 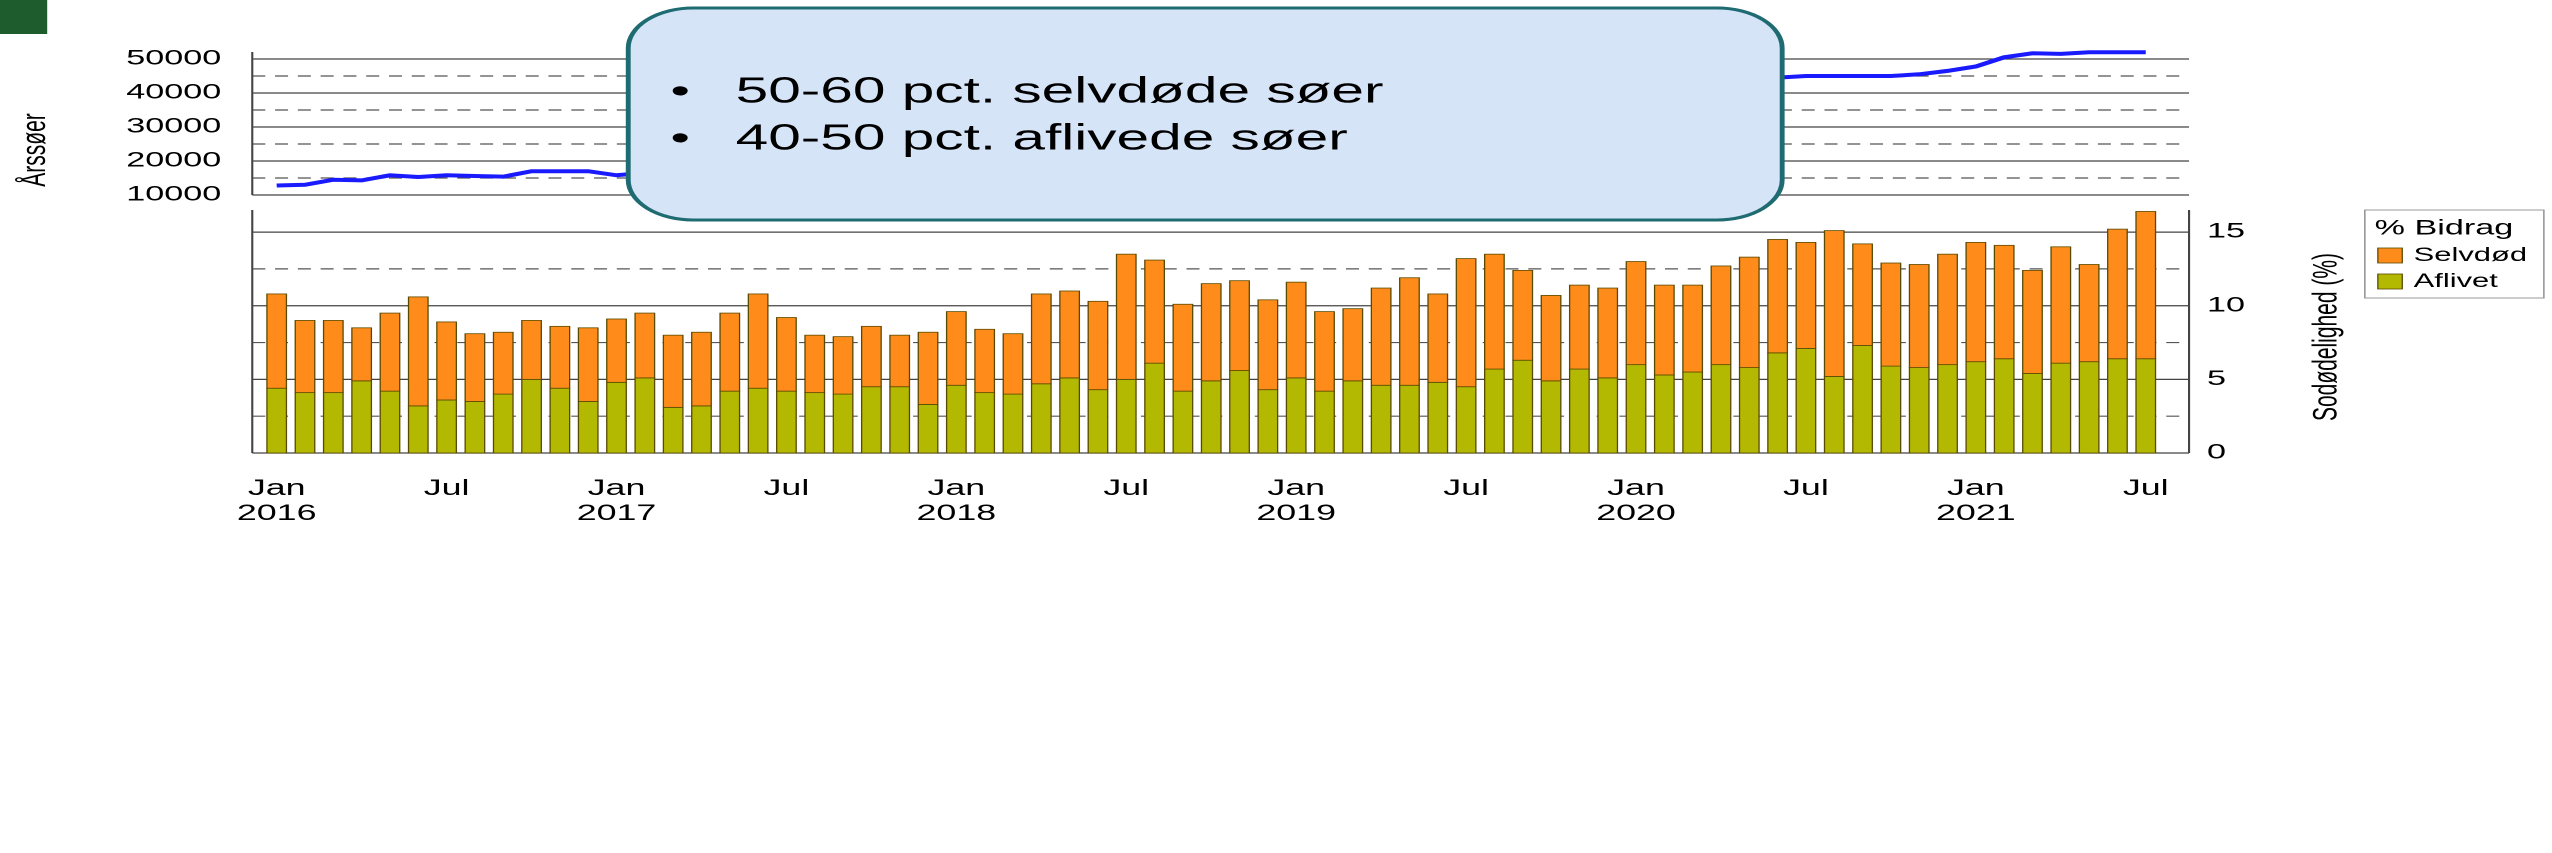 I want to click on y2-axis-label: Sodødelighed (%), so click(x=2325, y=337).